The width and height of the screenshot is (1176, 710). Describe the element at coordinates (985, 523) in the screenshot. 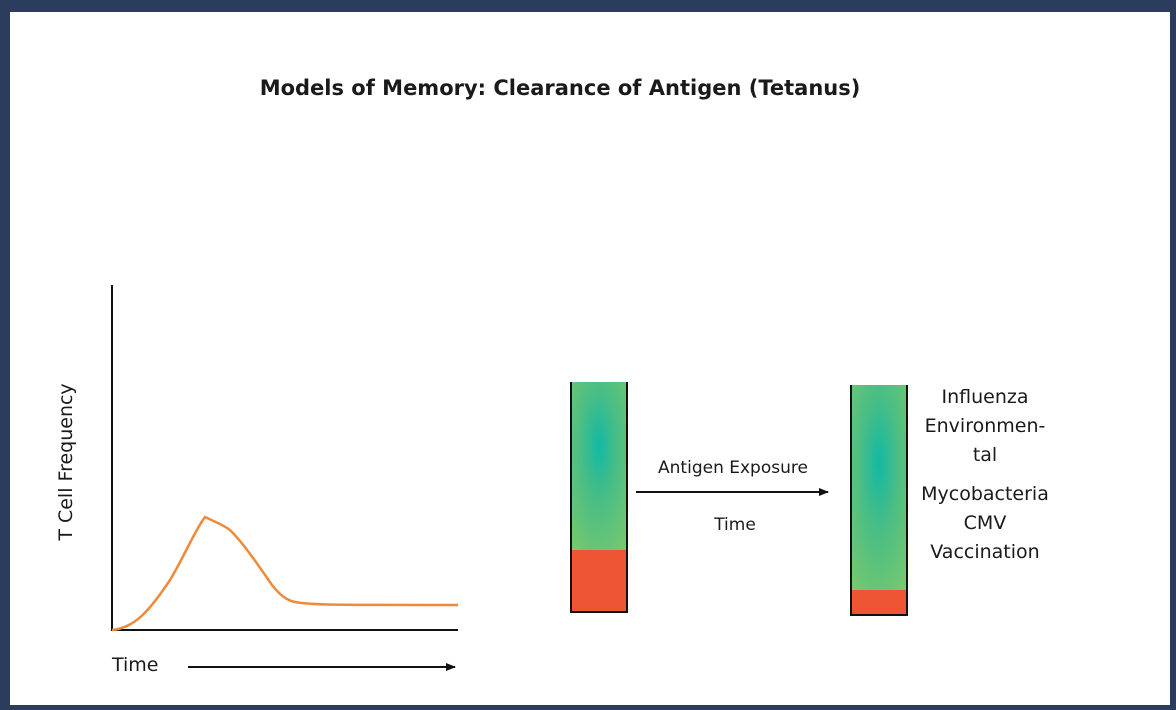

I see `antigen-item: CMV` at that location.